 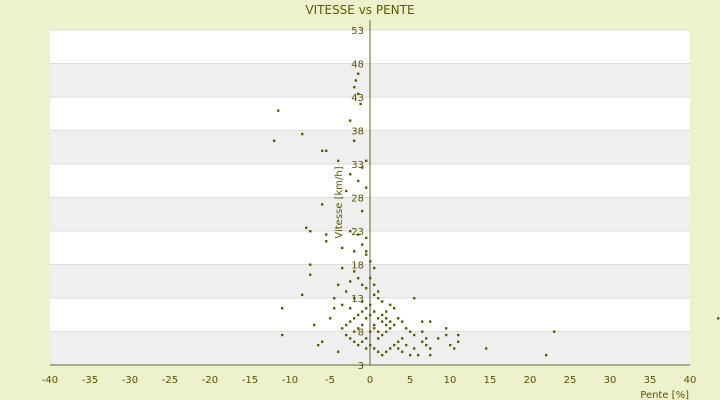 I want to click on x-tick-label: 40, so click(x=690, y=380).